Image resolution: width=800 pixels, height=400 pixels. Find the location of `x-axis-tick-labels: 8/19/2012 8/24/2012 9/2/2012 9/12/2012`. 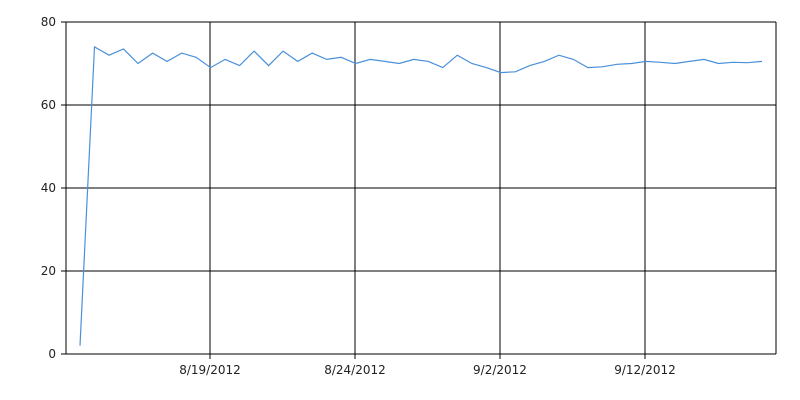

x-axis-tick-labels: 8/19/2012 8/24/2012 9/2/2012 9/12/2012 is located at coordinates (427, 370).